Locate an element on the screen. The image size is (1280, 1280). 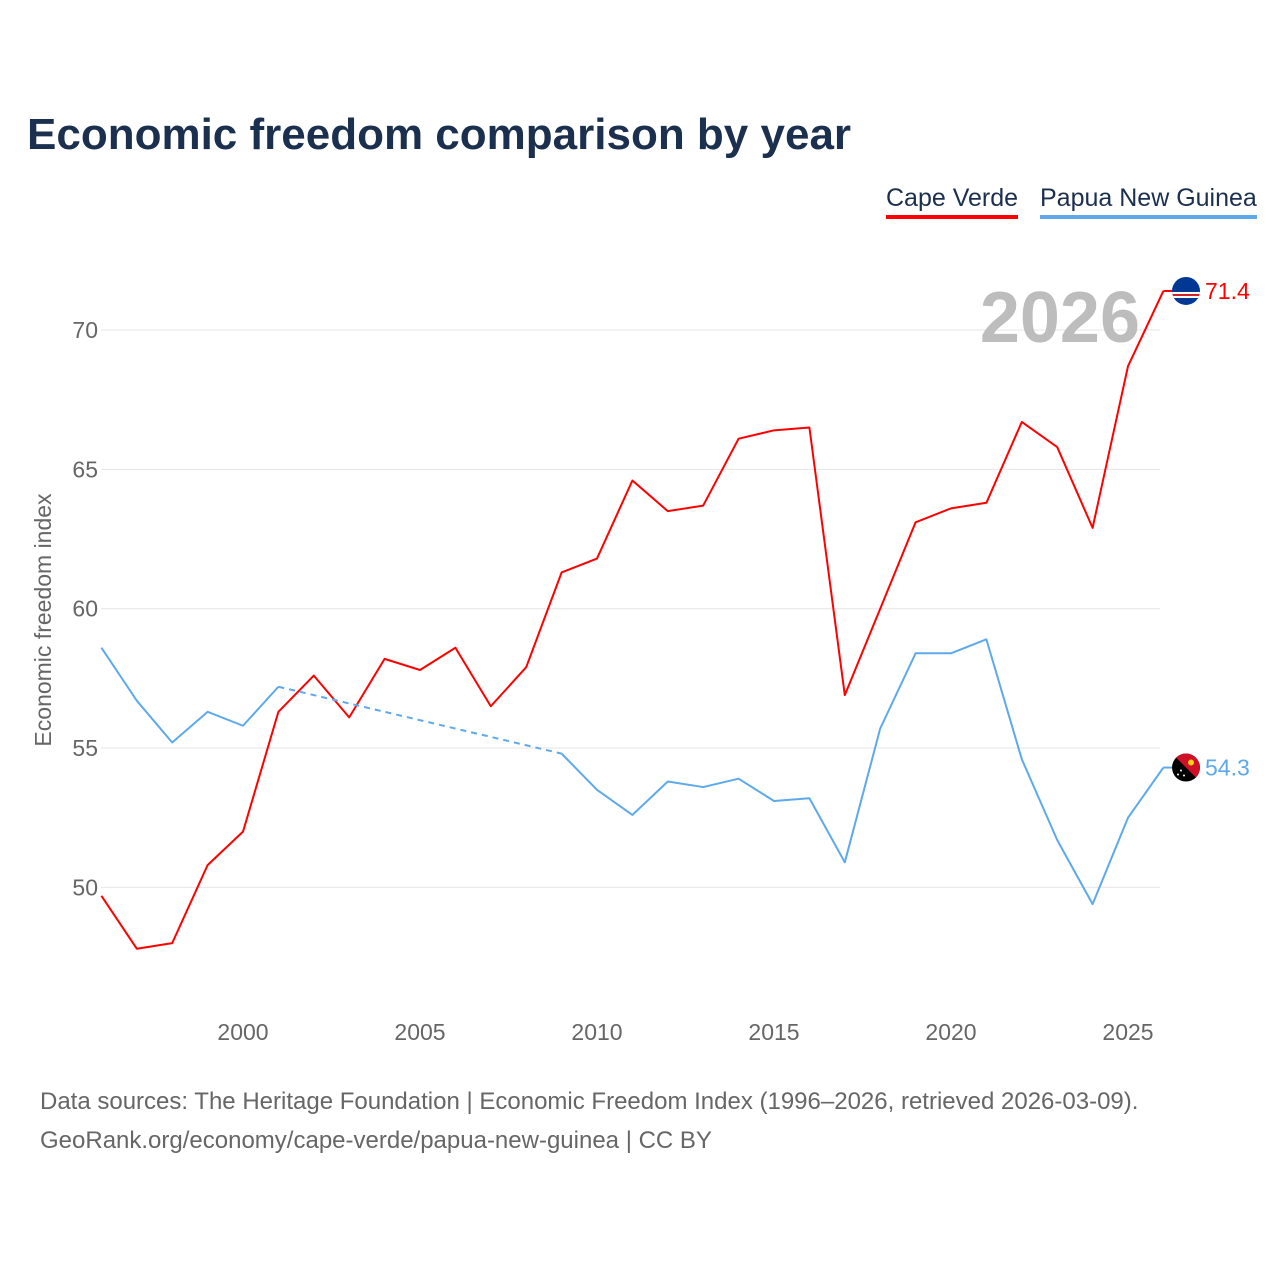
legend-cape-verde: Cape Verde is located at coordinates (952, 201).